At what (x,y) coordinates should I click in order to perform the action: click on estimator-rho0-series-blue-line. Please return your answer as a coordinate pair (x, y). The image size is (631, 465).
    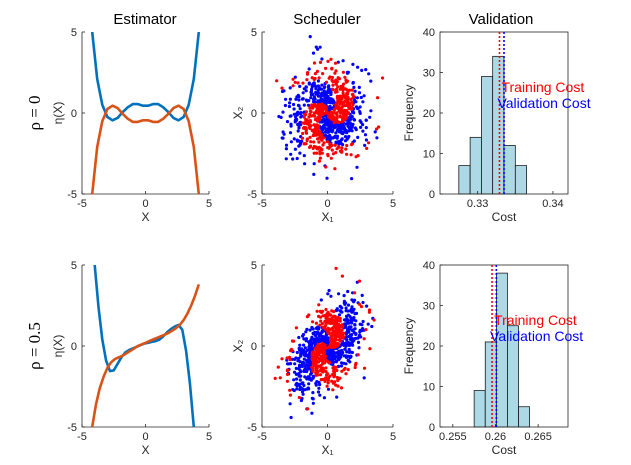
    Looking at the image, I should click on (145, 77).